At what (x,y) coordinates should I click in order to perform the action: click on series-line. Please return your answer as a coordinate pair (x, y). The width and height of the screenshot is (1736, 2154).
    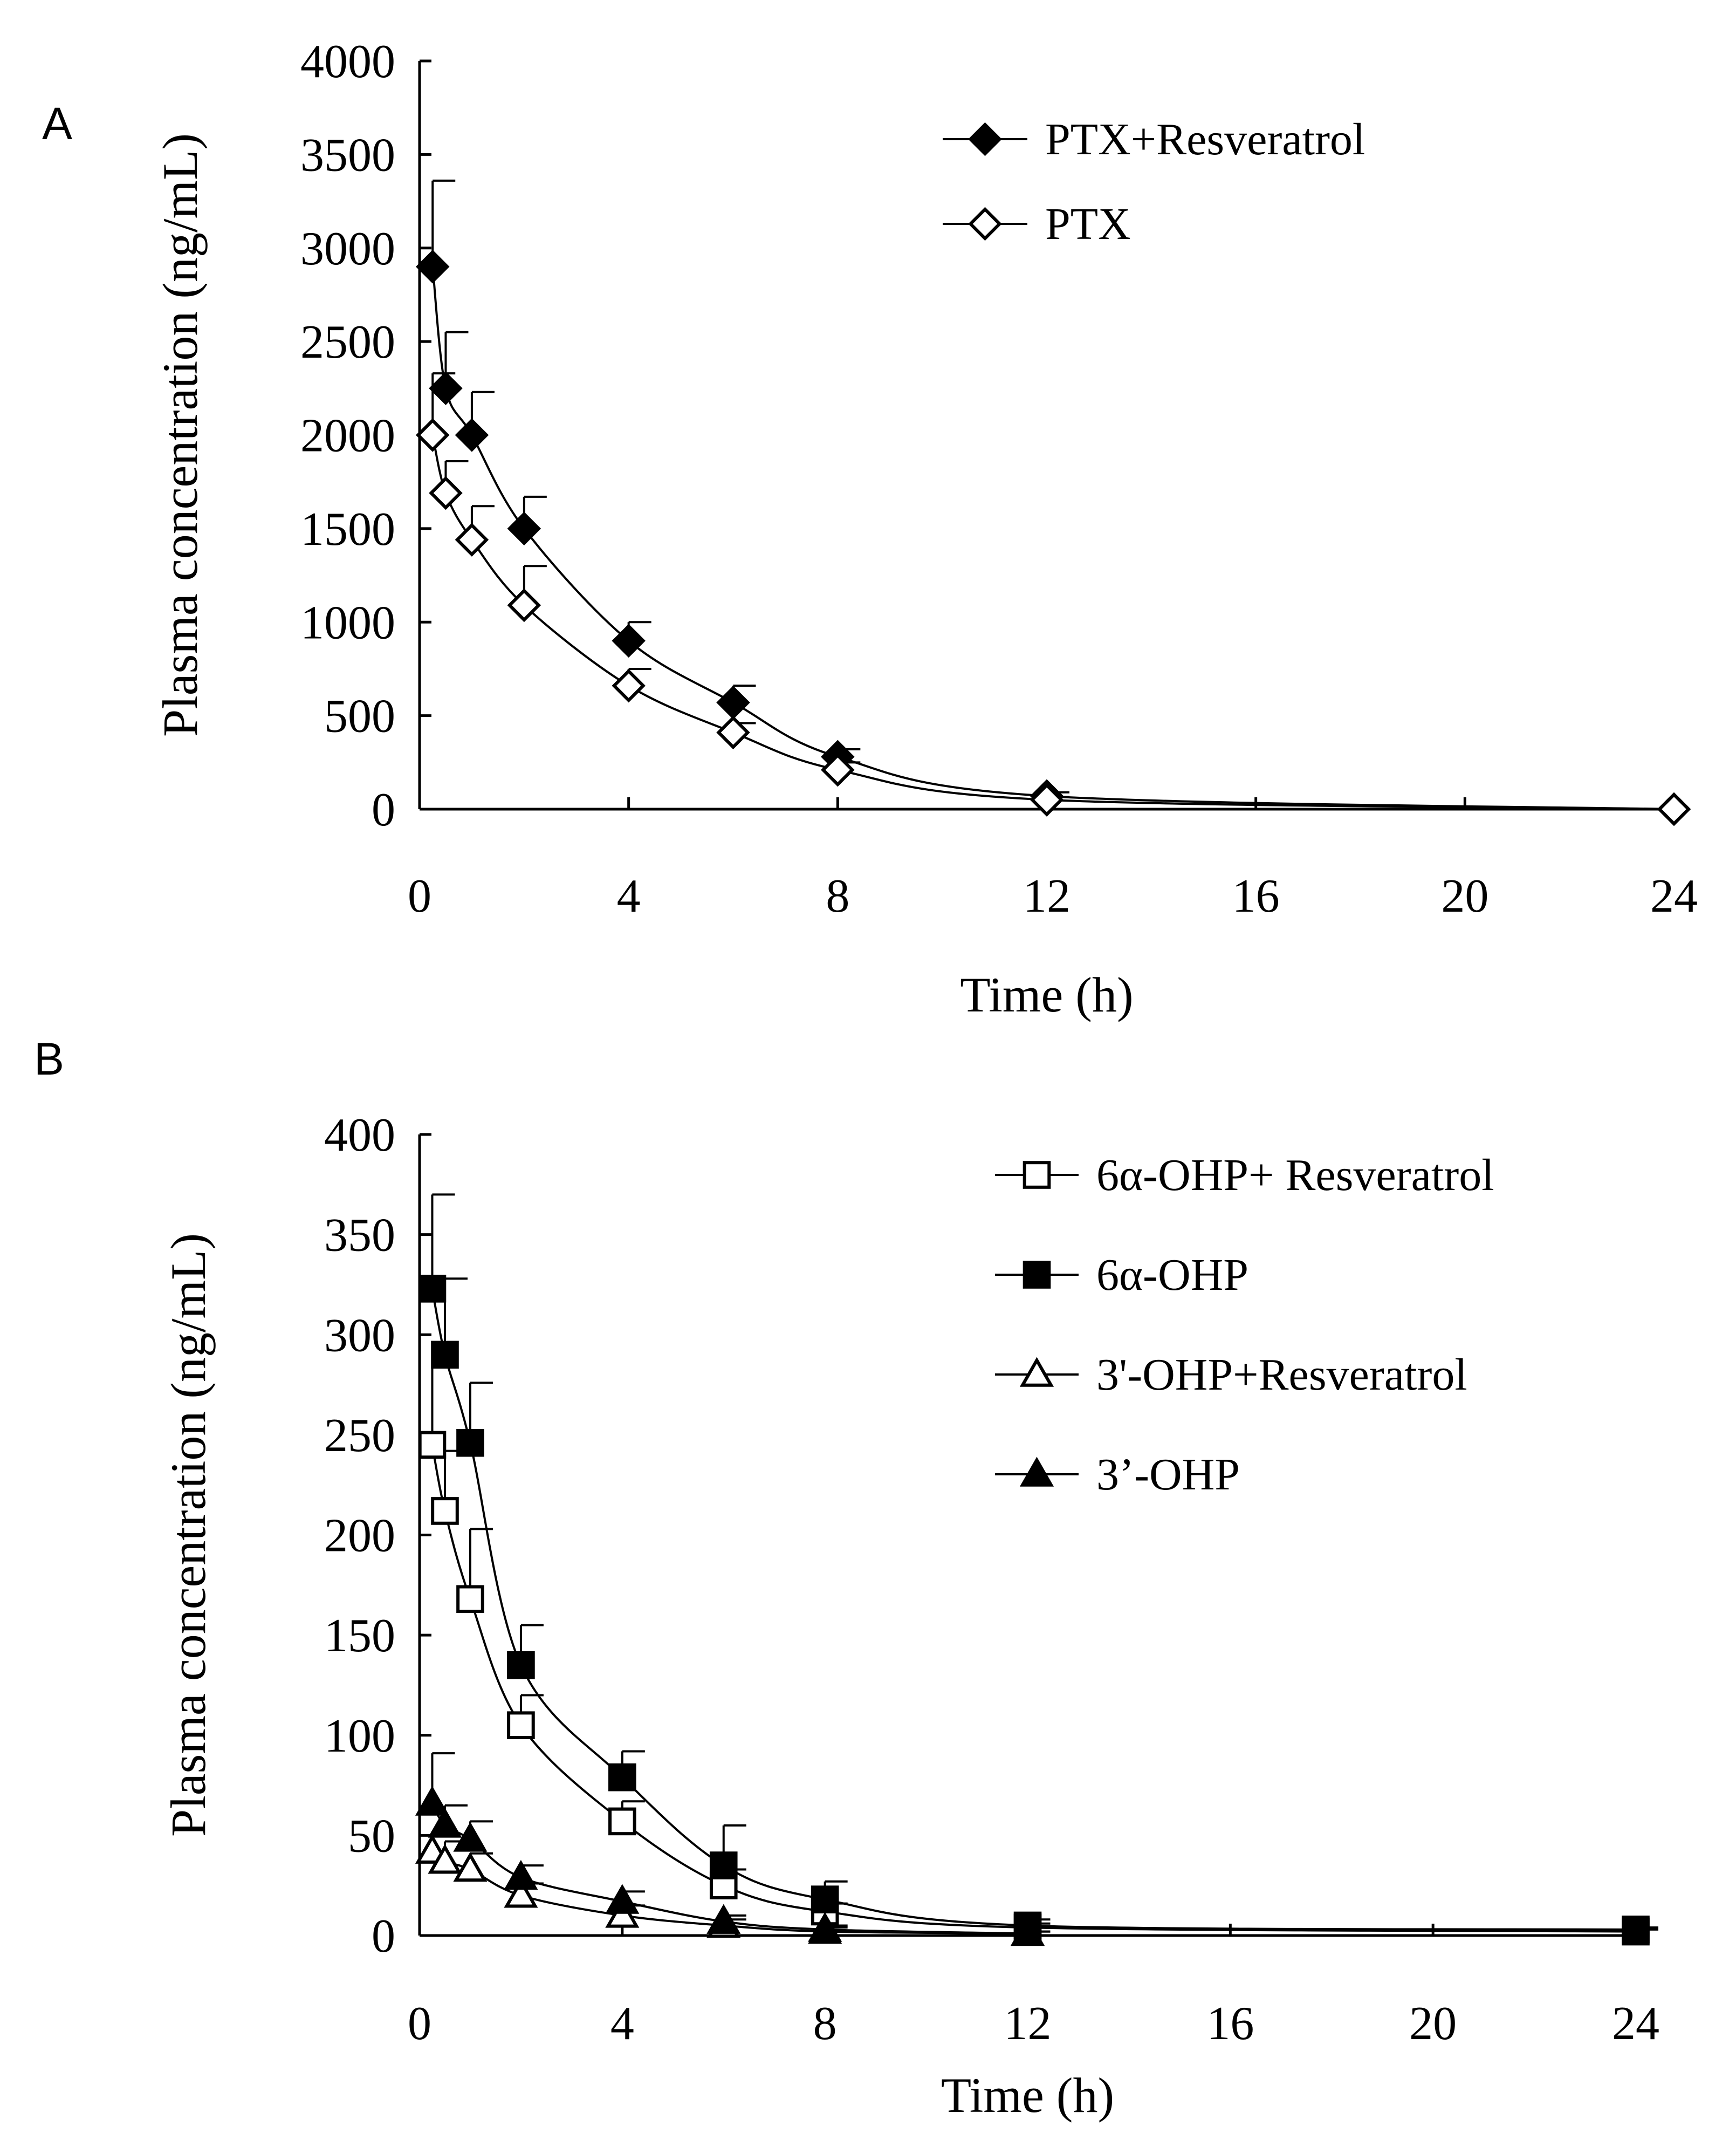
    Looking at the image, I should click on (1053, 622).